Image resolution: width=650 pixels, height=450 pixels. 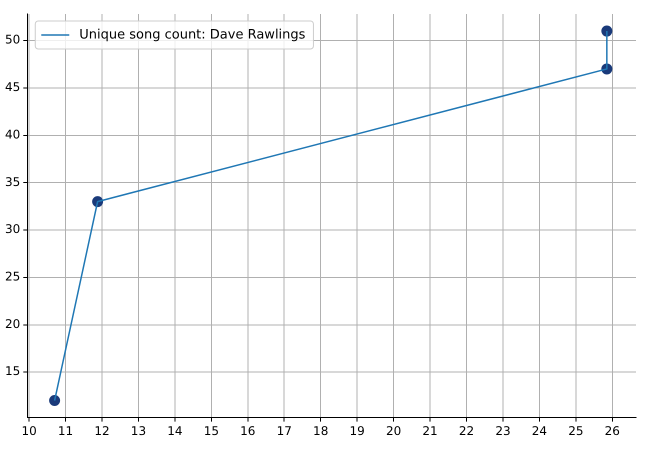 I want to click on y-tick-label: 30, so click(x=12, y=229).